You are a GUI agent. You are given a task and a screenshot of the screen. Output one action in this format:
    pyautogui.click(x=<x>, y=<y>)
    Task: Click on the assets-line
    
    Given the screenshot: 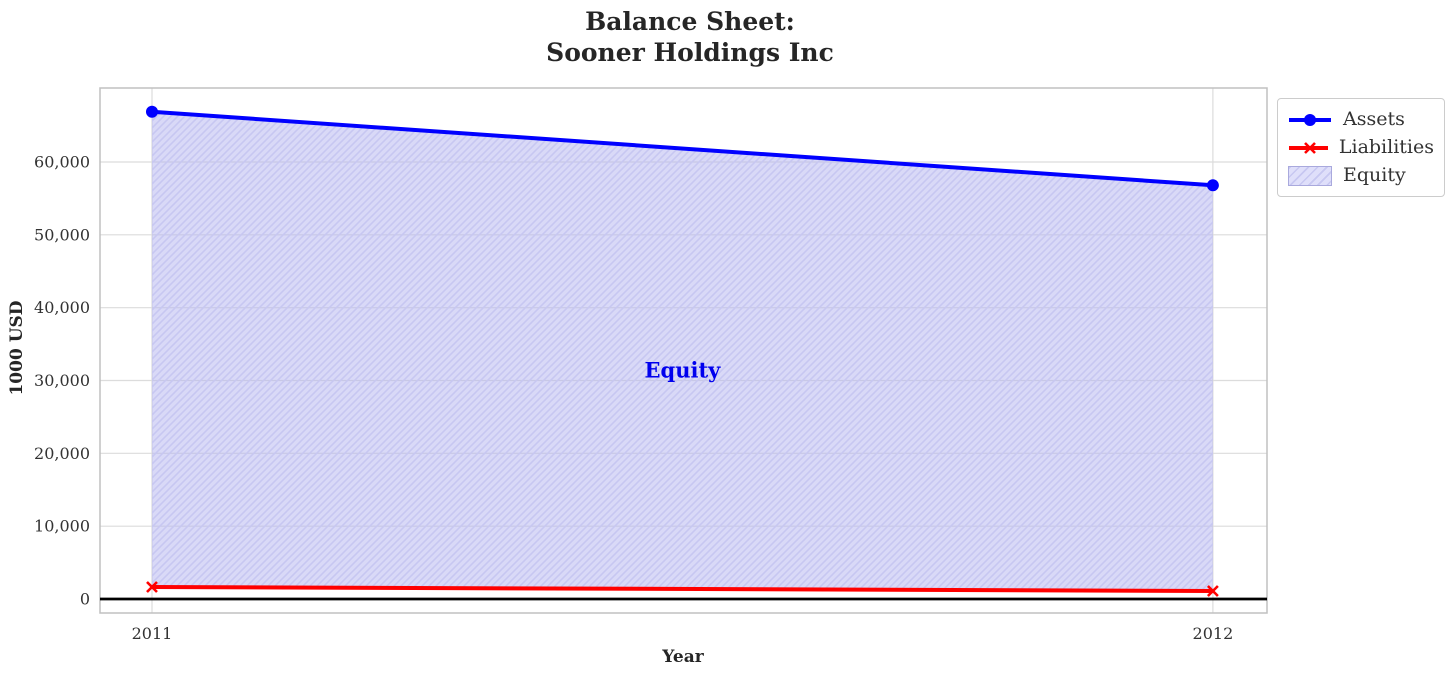 What is the action you would take?
    pyautogui.click(x=682, y=148)
    